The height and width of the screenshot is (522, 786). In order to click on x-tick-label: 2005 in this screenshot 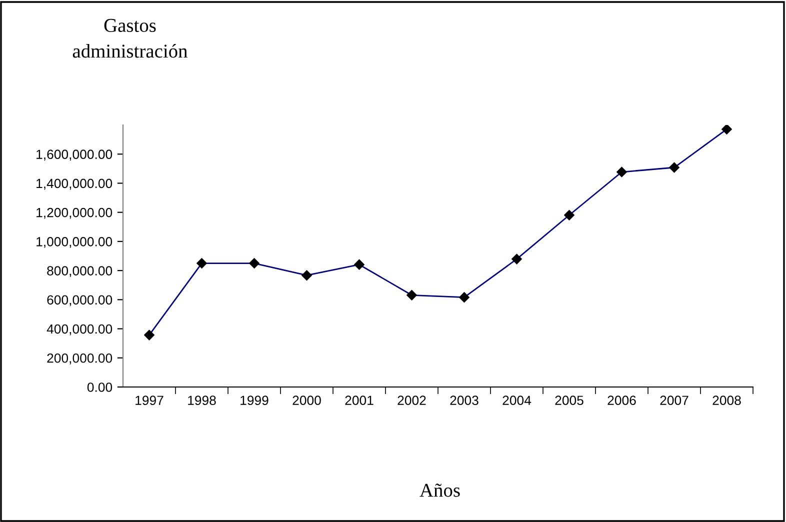, I will do `click(569, 401)`.